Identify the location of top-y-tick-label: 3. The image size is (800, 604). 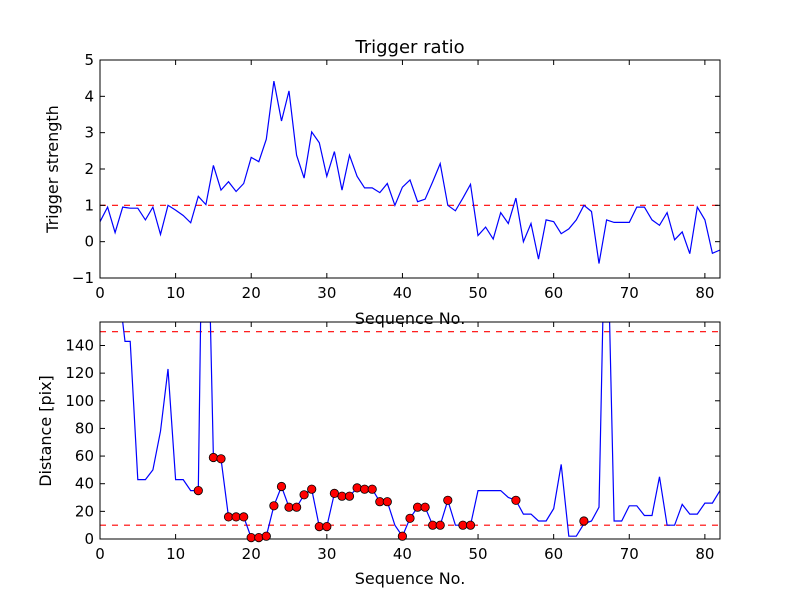
(89, 133).